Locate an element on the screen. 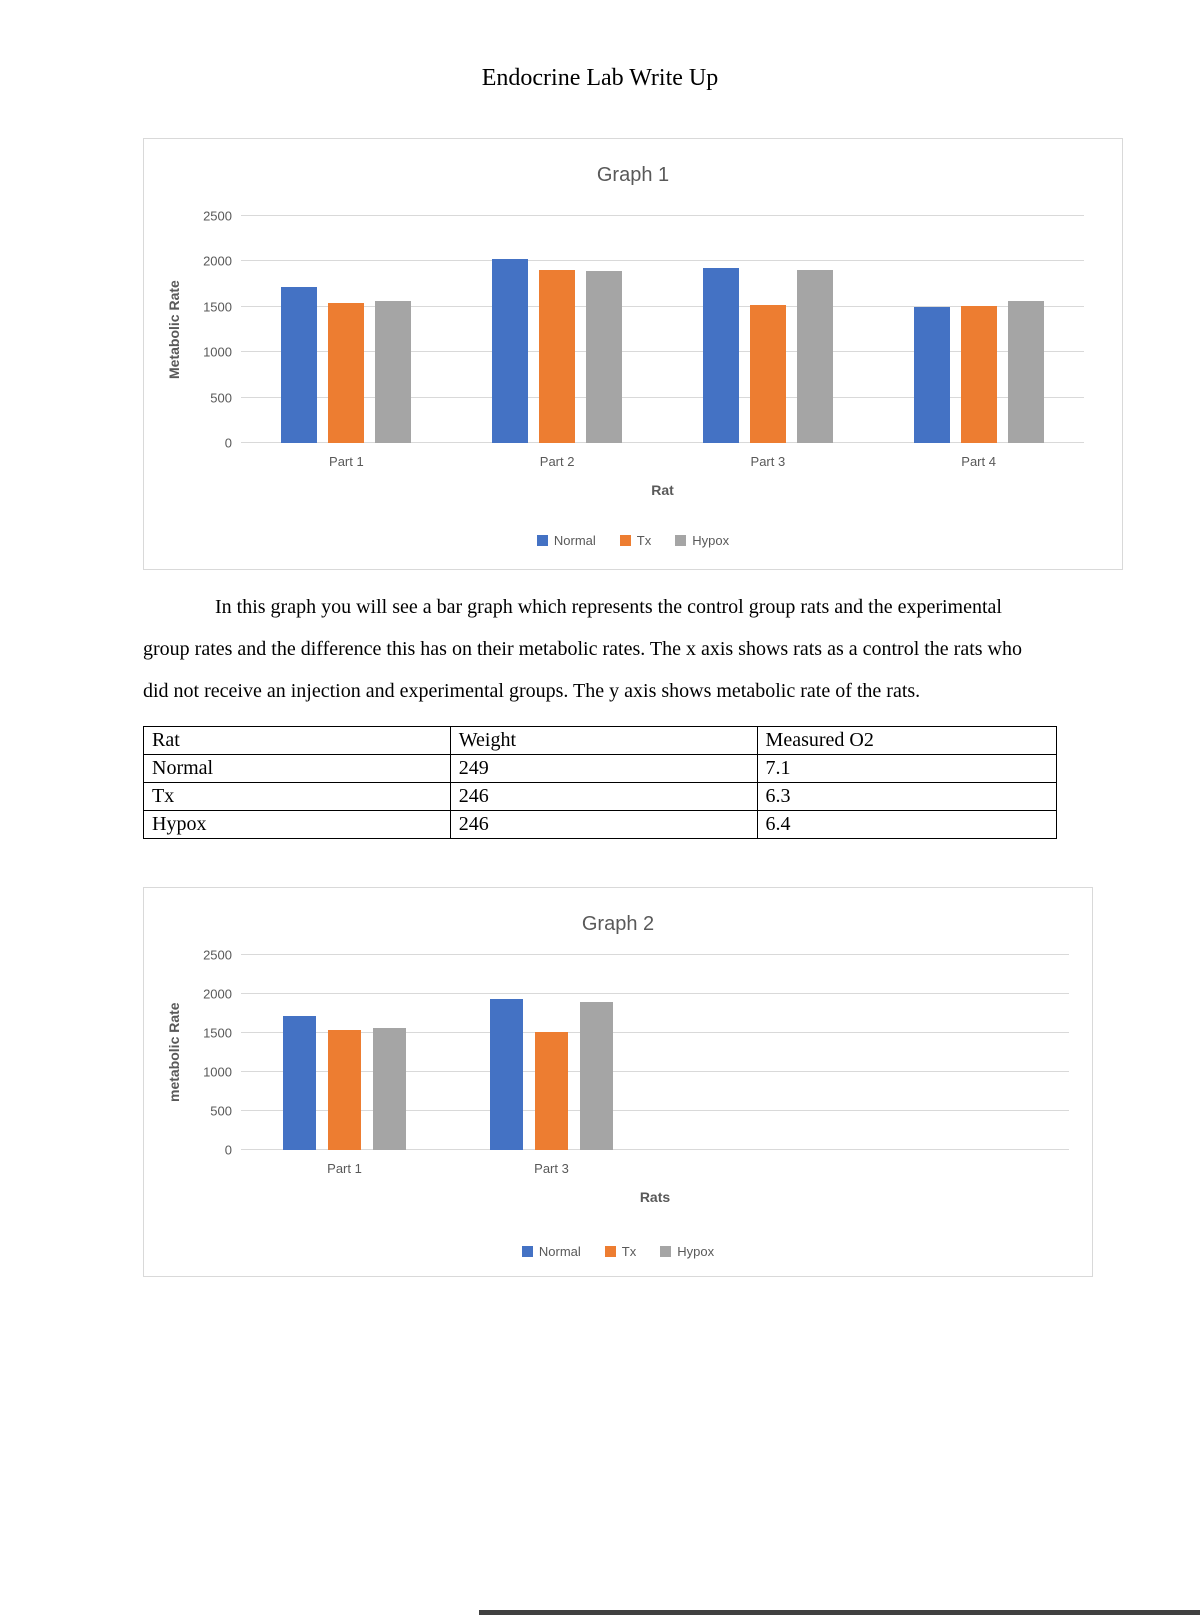 The width and height of the screenshot is (1200, 1615). plot-area: 0 500 1000 1500 2000 2500 metabolic Rate is located at coordinates (617, 1053).